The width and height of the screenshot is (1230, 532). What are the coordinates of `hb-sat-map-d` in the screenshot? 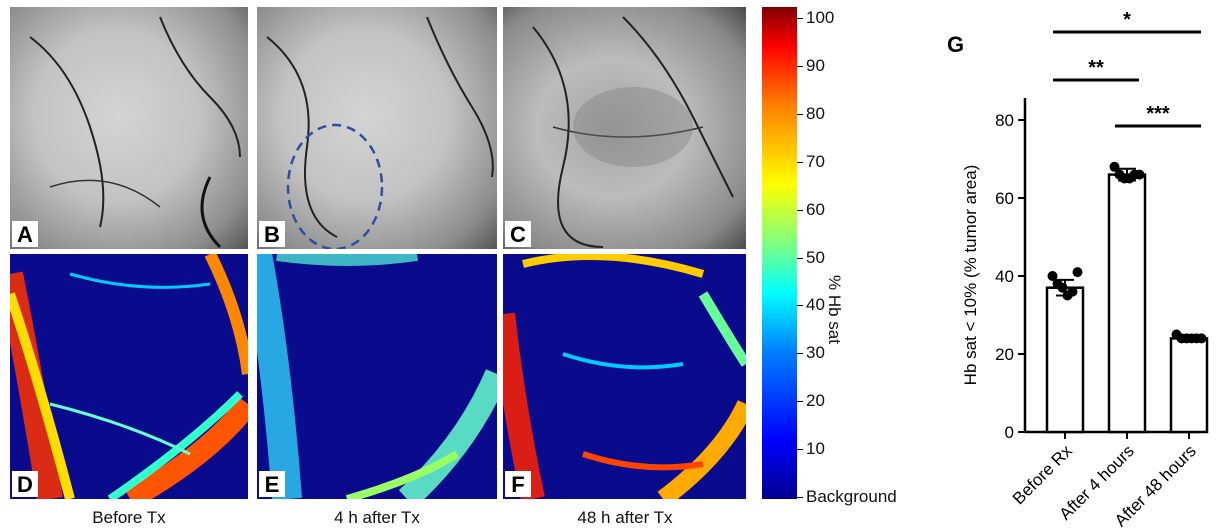 It's located at (129, 376).